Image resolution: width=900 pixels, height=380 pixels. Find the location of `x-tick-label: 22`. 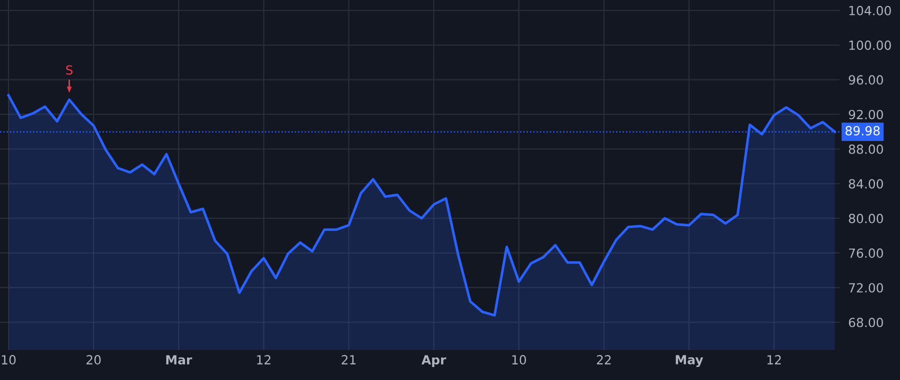

x-tick-label: 22 is located at coordinates (603, 359).